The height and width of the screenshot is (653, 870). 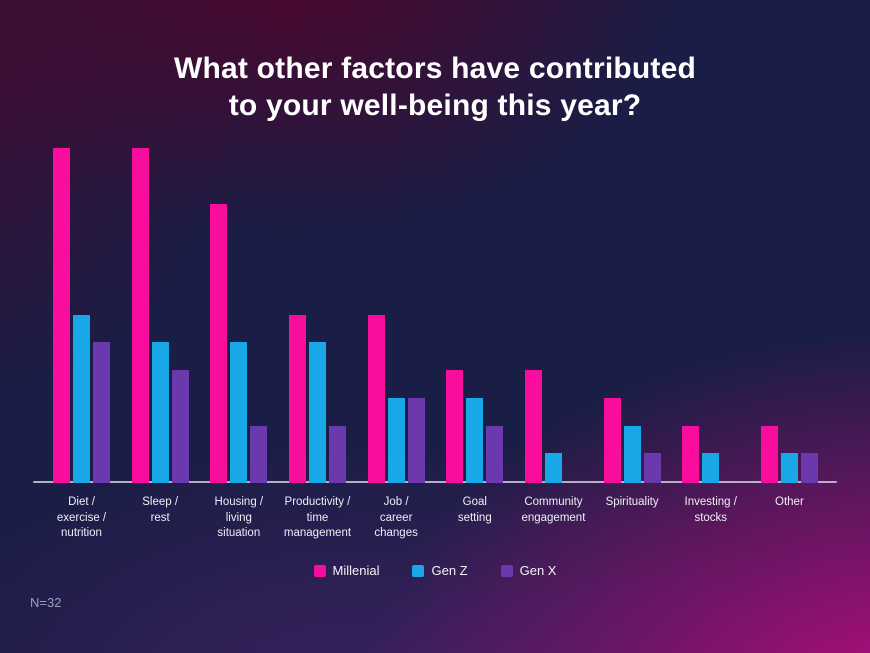 I want to click on x-axis-label: Job / career changes, so click(x=396, y=517).